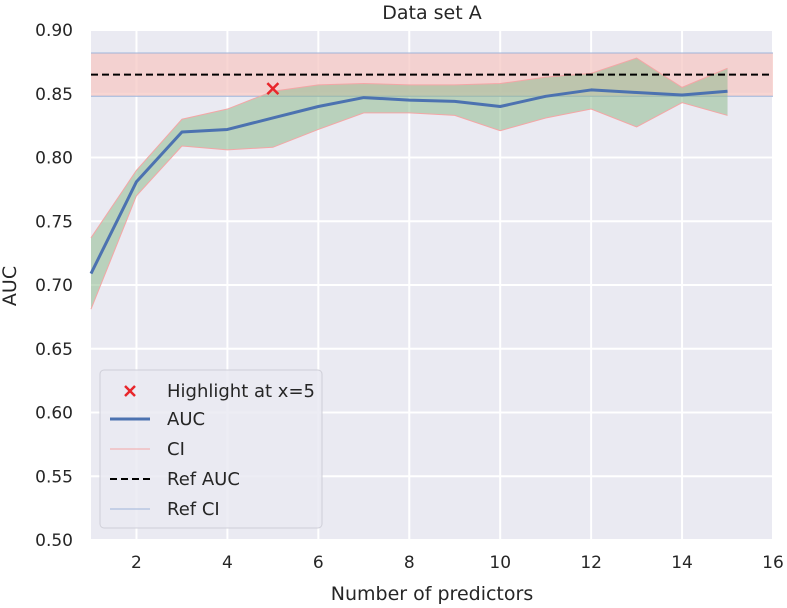 This screenshot has height=608, width=787. What do you see at coordinates (682, 563) in the screenshot?
I see `x-tick-label: 14` at bounding box center [682, 563].